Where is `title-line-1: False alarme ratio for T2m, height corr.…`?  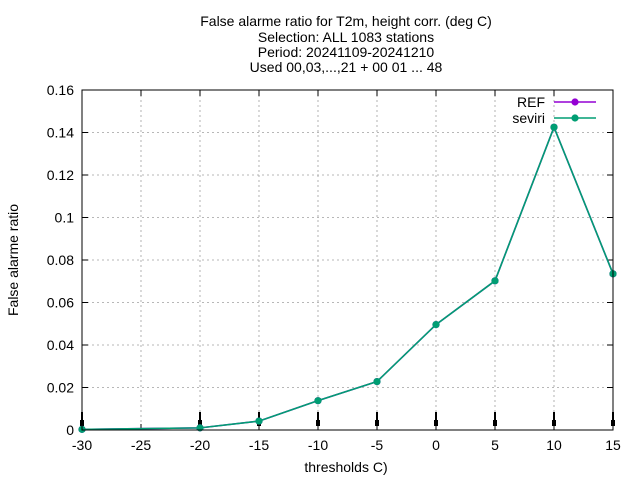 title-line-1: False alarme ratio for T2m, height corr.… is located at coordinates (346, 21).